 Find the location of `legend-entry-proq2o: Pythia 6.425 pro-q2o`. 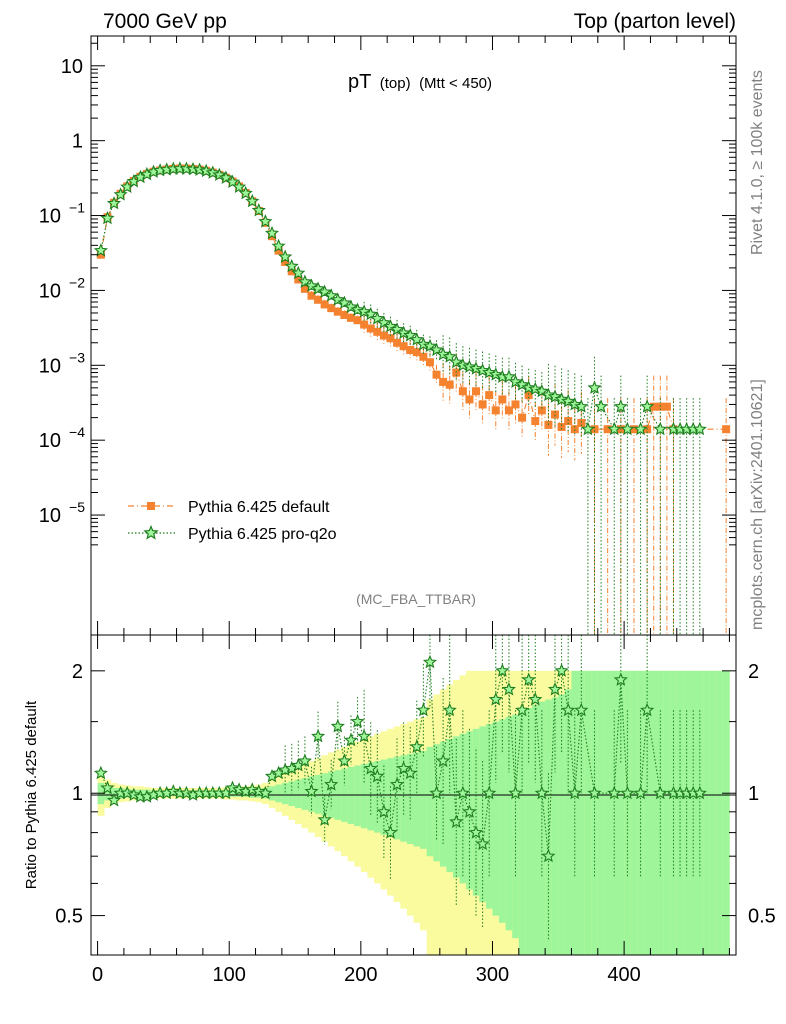

legend-entry-proq2o: Pythia 6.425 pro-q2o is located at coordinates (232, 533).